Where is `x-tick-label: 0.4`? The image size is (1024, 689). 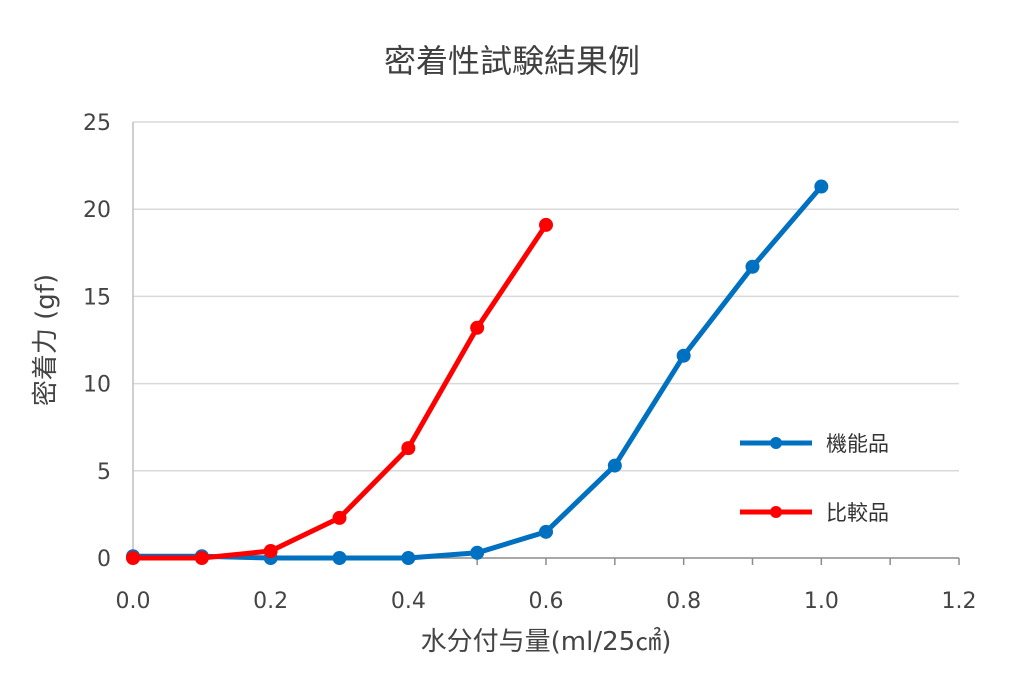 x-tick-label: 0.4 is located at coordinates (408, 601).